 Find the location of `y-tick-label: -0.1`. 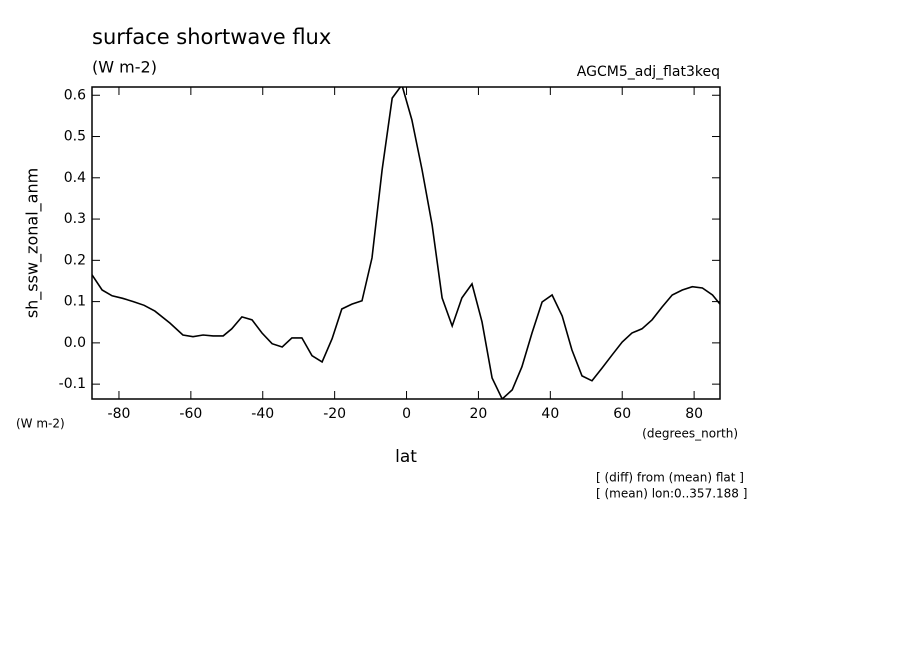

y-tick-label: -0.1 is located at coordinates (72, 384).